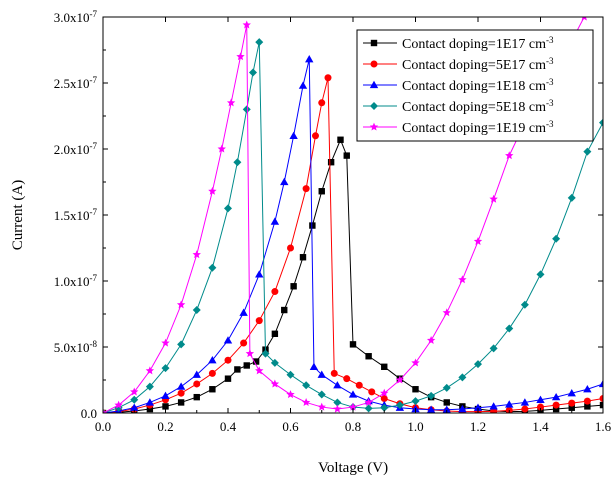 This screenshot has height=482, width=615. What do you see at coordinates (76, 347) in the screenshot?
I see `y-tick-label: 5.0x10⁻⁸` at bounding box center [76, 347].